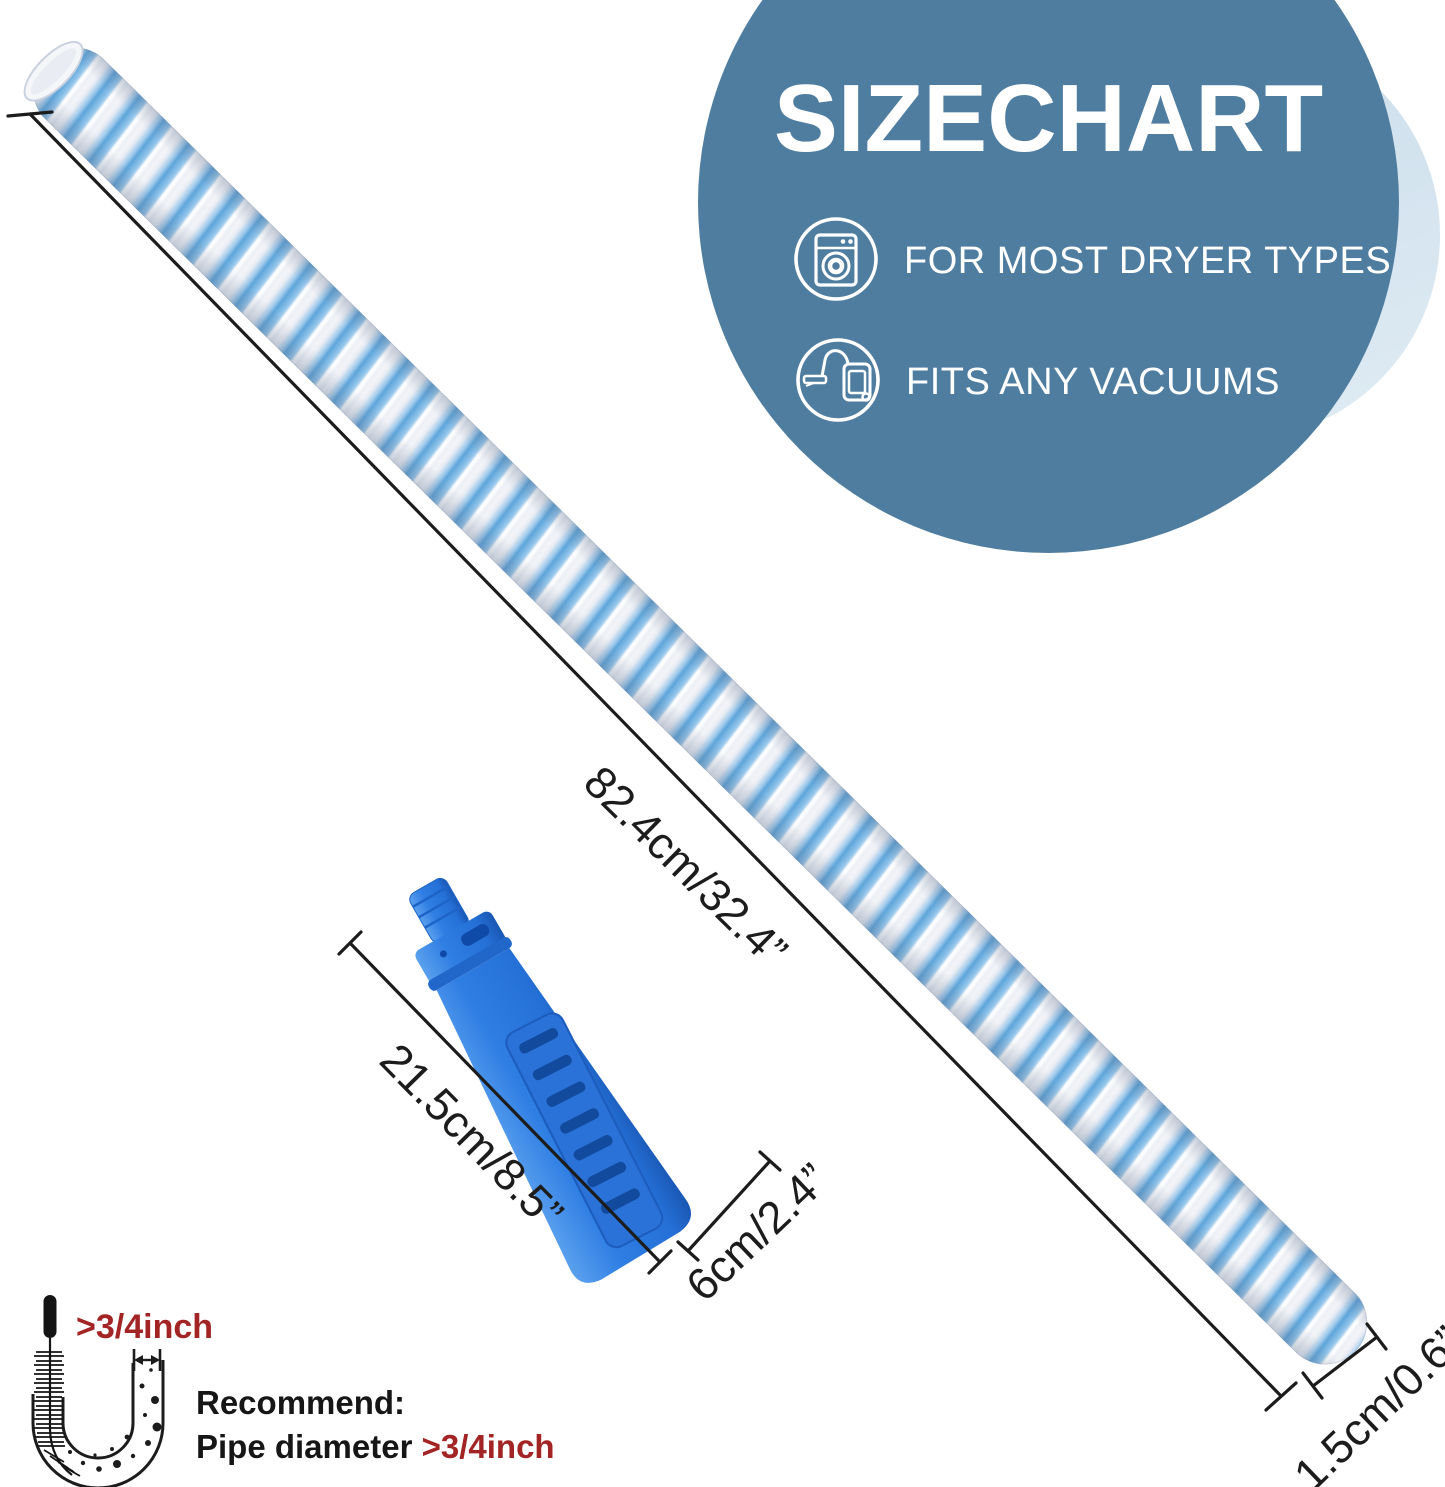  What do you see at coordinates (115, 1420) in the screenshot?
I see `pipe-lint-dots` at bounding box center [115, 1420].